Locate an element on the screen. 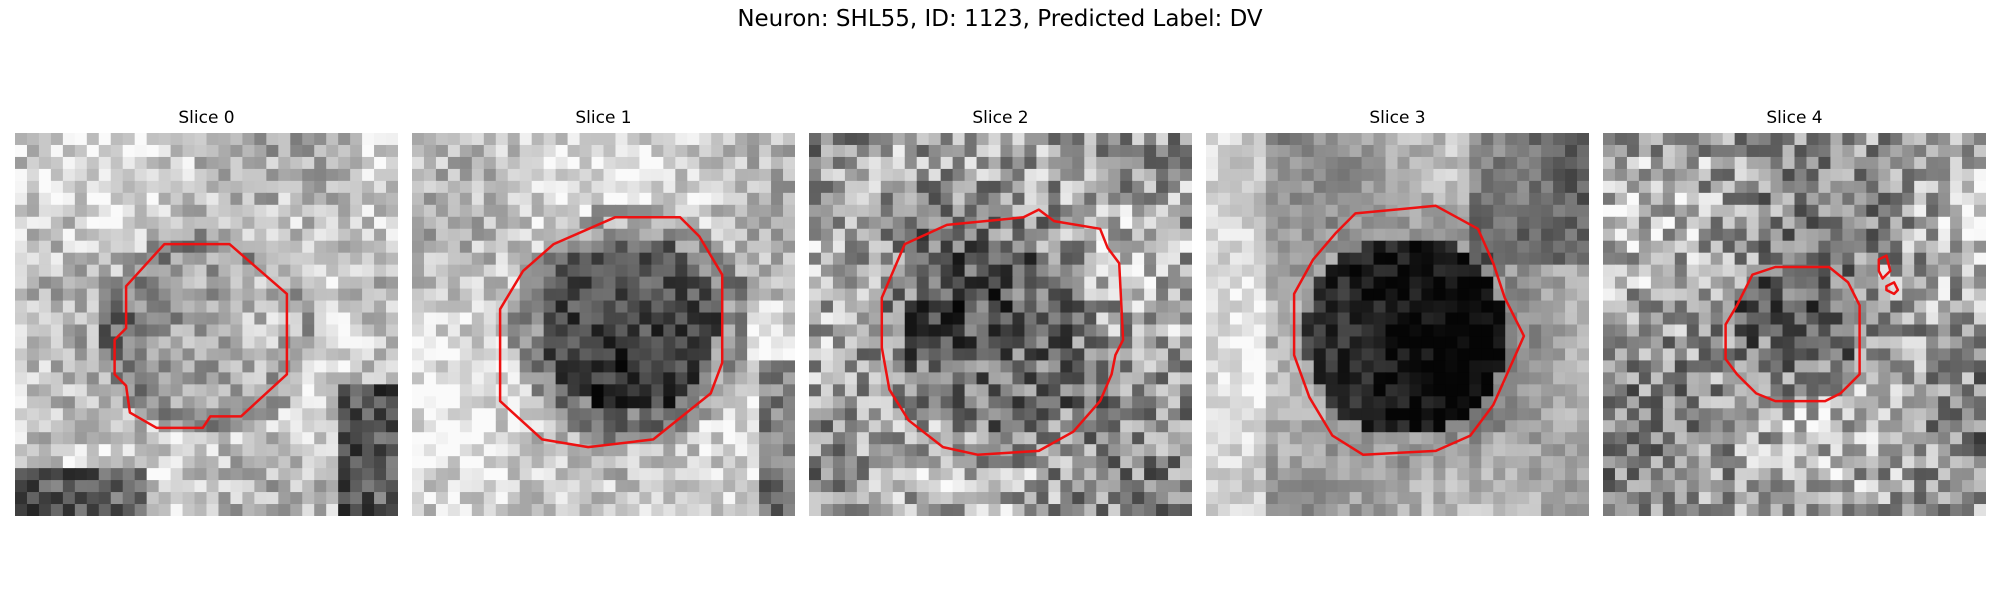 This screenshot has height=600, width=2000. slice-title-4: Slice 4 is located at coordinates (1794, 118).